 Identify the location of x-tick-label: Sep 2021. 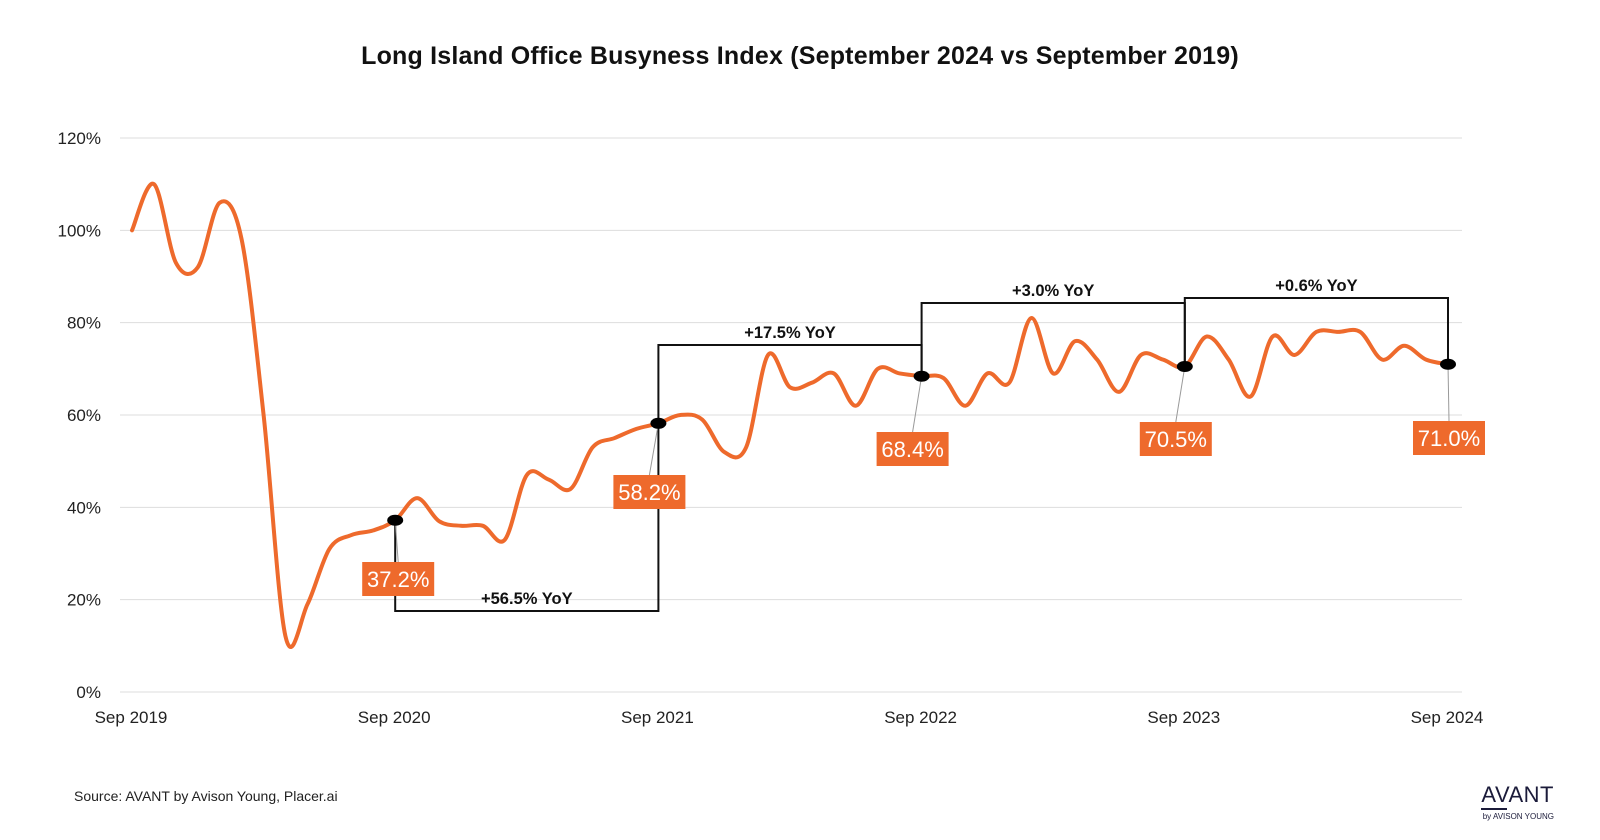
(657, 717).